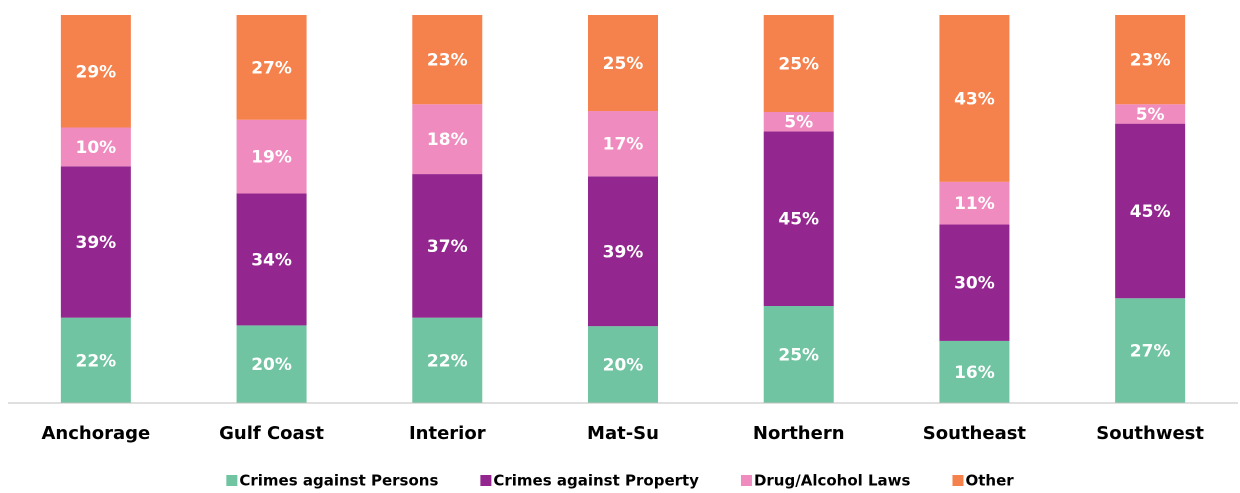 This screenshot has height=493, width=1240. I want to click on value-label: 19%, so click(271, 158).